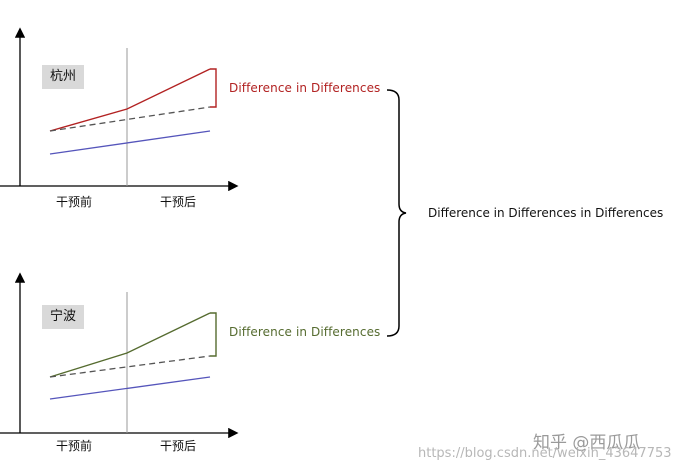 Image resolution: width=682 pixels, height=466 pixels. Describe the element at coordinates (587, 443) in the screenshot. I see `watermark-brand: 知乎 @西瓜瓜` at that location.